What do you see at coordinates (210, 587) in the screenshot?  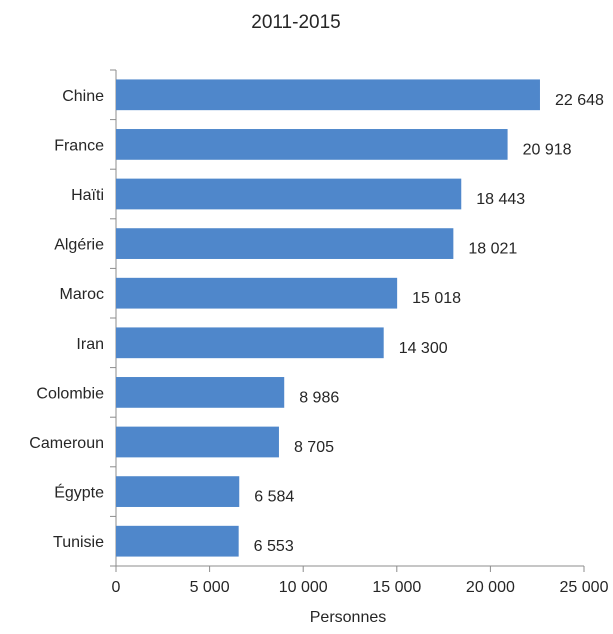 I see `x-tick-label: 5 000` at bounding box center [210, 587].